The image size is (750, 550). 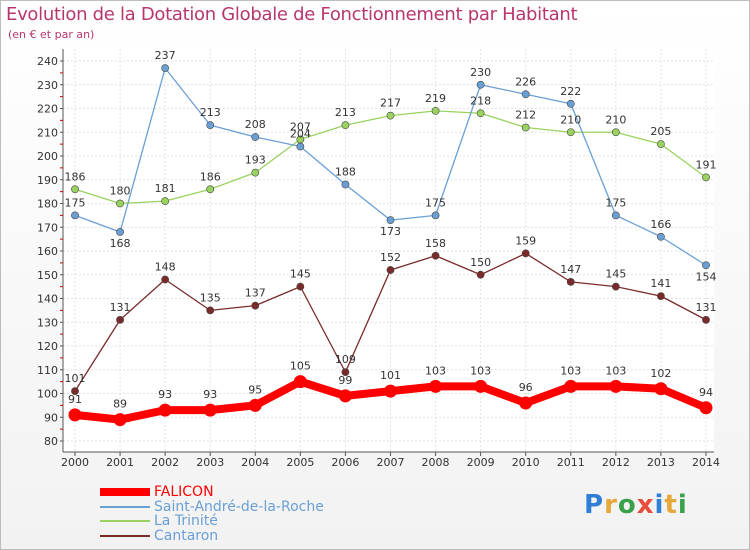 What do you see at coordinates (47, 109) in the screenshot?
I see `y-tick-label: 220` at bounding box center [47, 109].